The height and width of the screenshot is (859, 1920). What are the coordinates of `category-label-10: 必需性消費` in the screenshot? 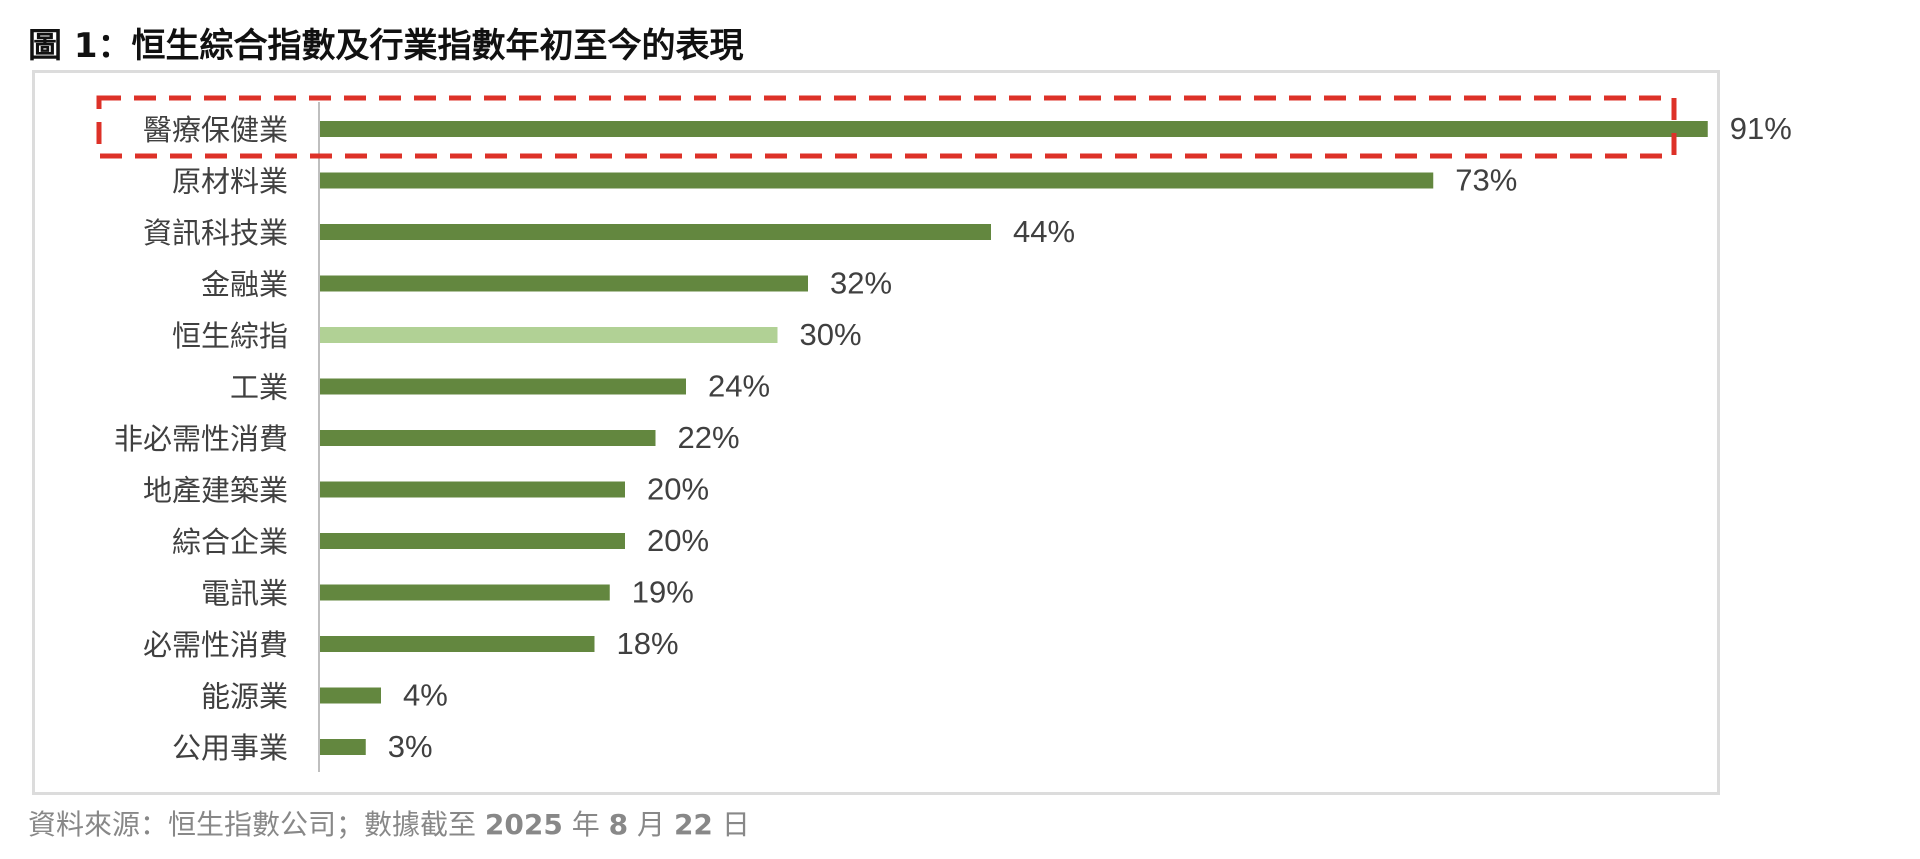 It's located at (215, 645).